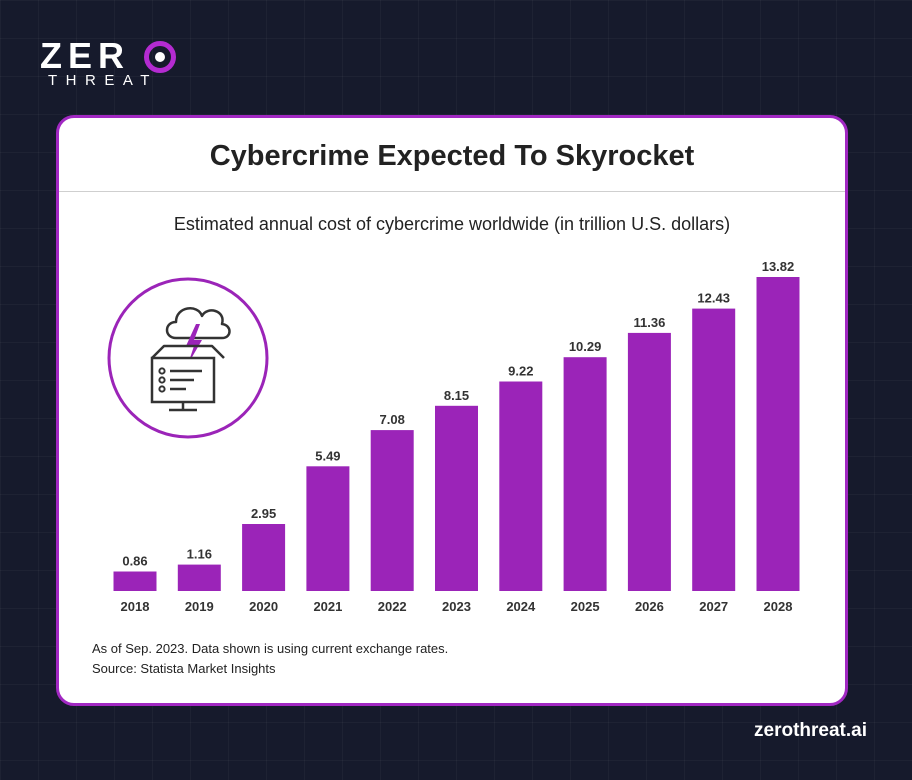 The height and width of the screenshot is (780, 912). Describe the element at coordinates (714, 449) in the screenshot. I see `bar-2027` at that location.